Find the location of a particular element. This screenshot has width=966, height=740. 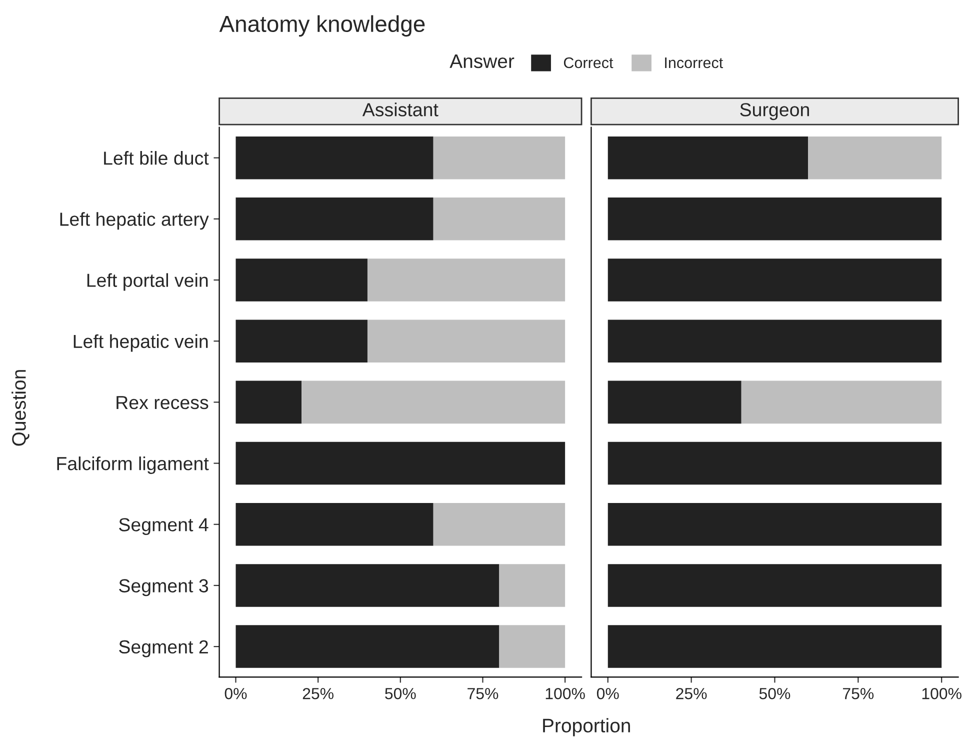

y-tick-label: Segment 2 is located at coordinates (163, 649).